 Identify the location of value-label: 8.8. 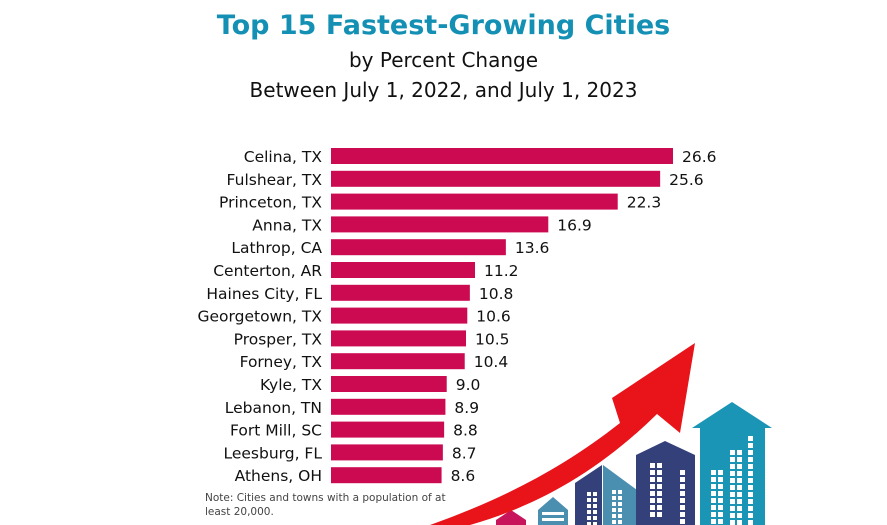
(465, 431).